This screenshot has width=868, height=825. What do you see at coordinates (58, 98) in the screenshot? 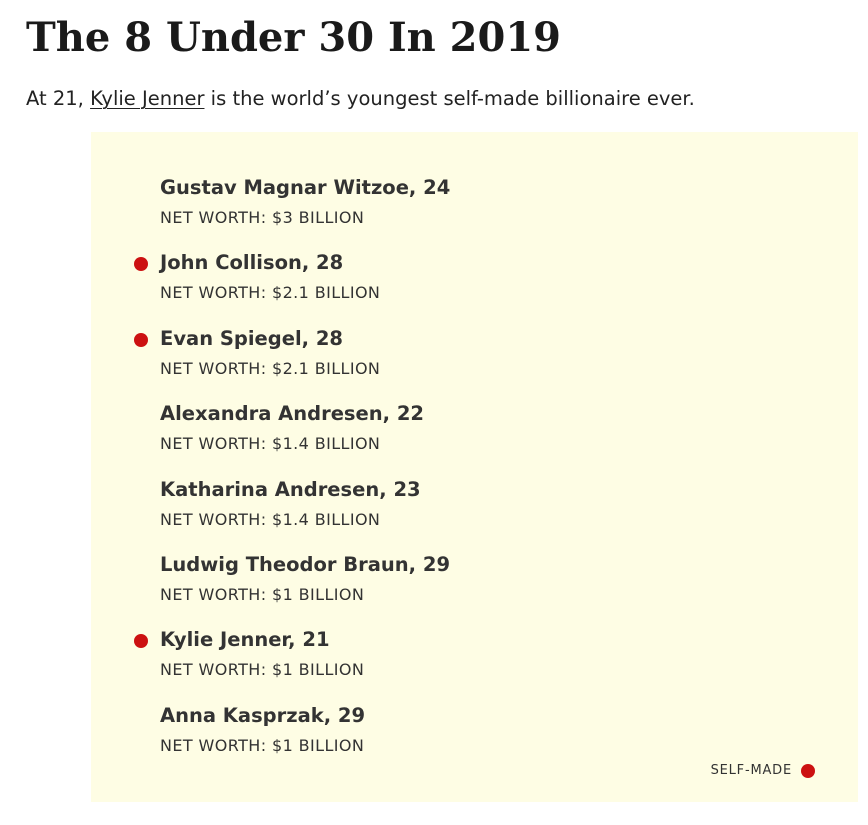
I see `intro-prefix: At 21,` at bounding box center [58, 98].